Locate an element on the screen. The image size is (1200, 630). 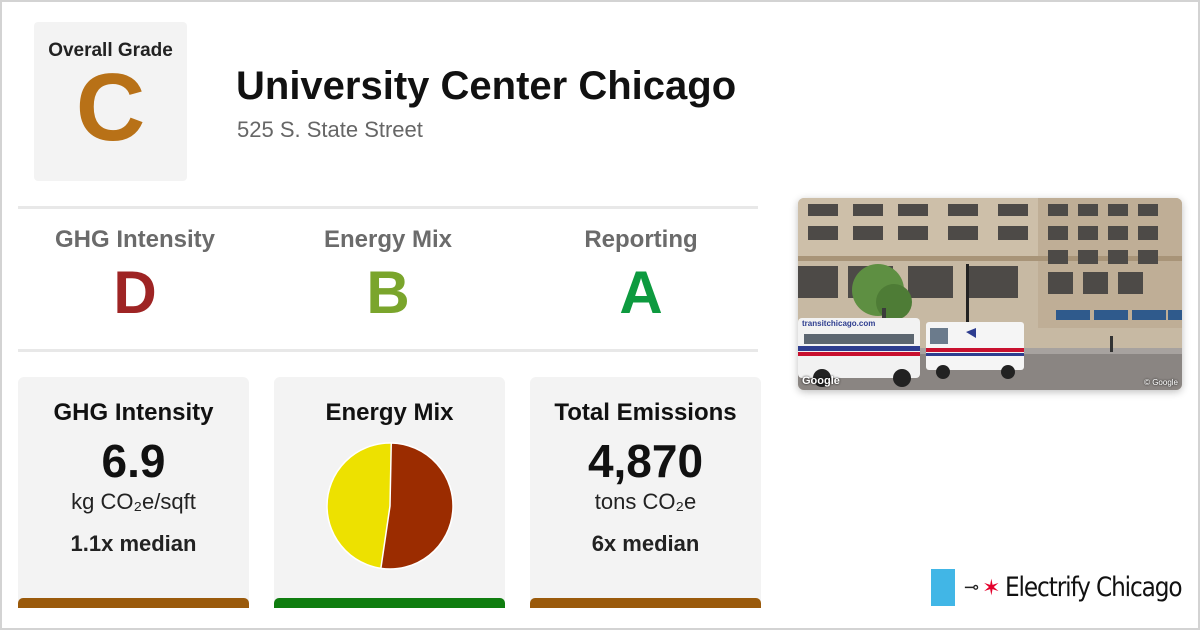
electrify-chicago-logo: ⊸ ✶ Electrify Chicago is located at coordinates (1065, 587).